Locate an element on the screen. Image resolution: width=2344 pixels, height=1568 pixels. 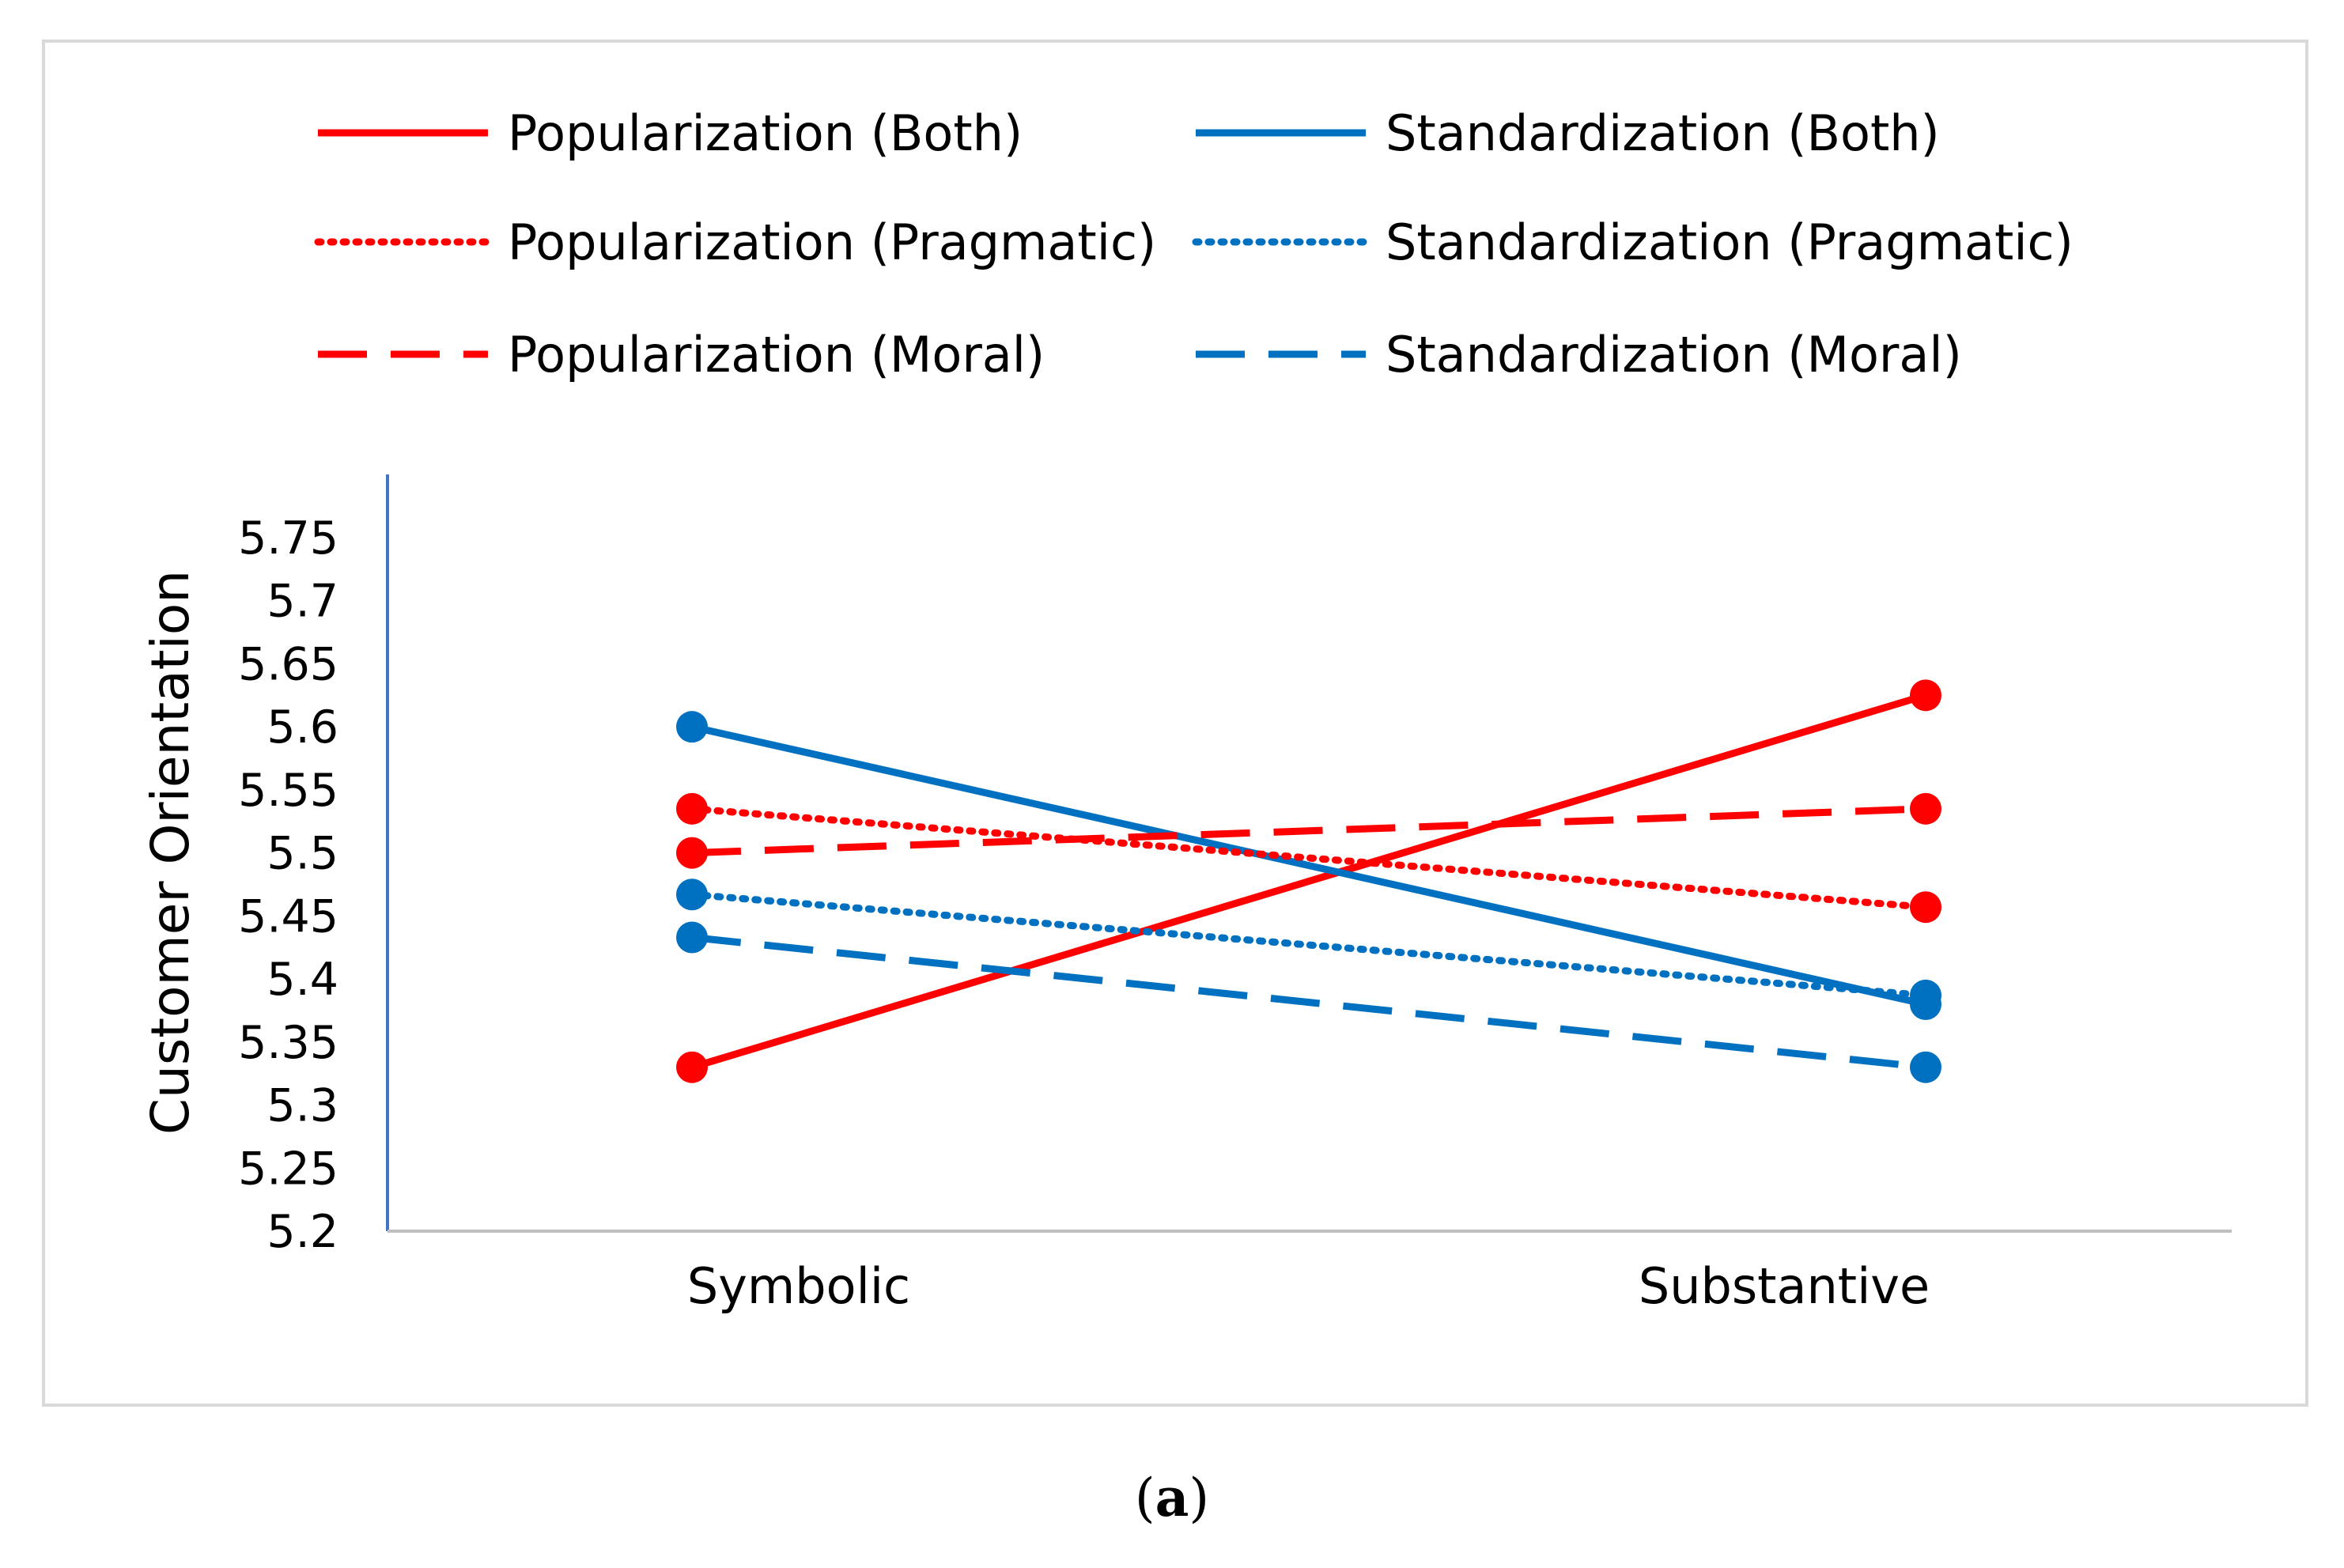
figure-caption: (a) is located at coordinates (1172, 1497).